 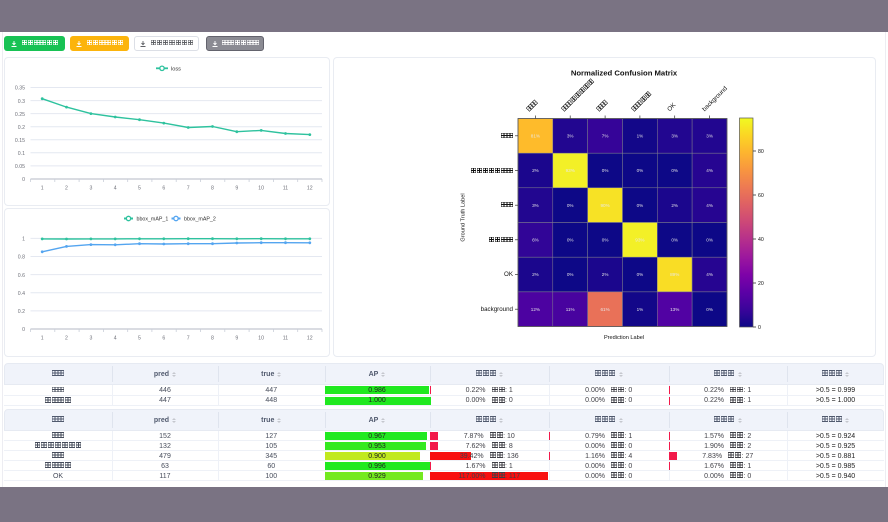 I want to click on svg-text: 81%, so click(x=535, y=135).